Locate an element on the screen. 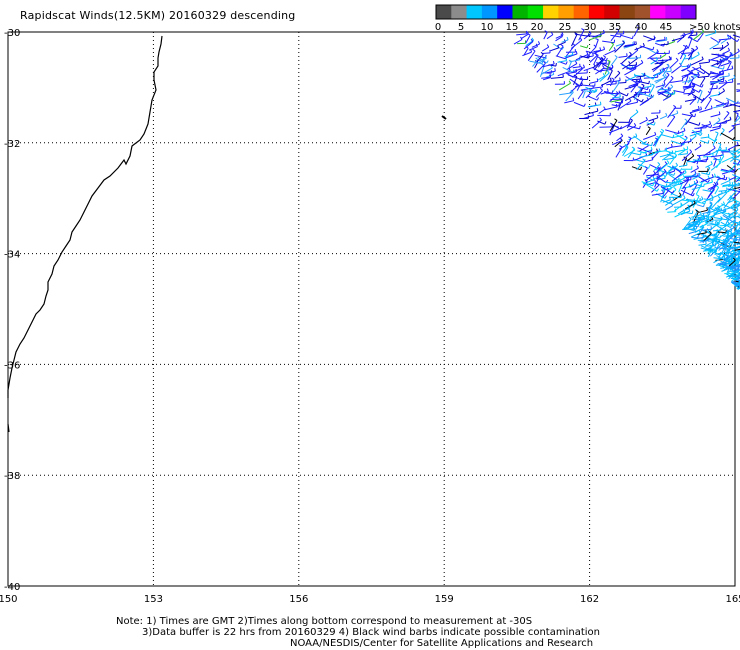 This screenshot has width=740, height=650. legend-label: 40 is located at coordinates (641, 27).